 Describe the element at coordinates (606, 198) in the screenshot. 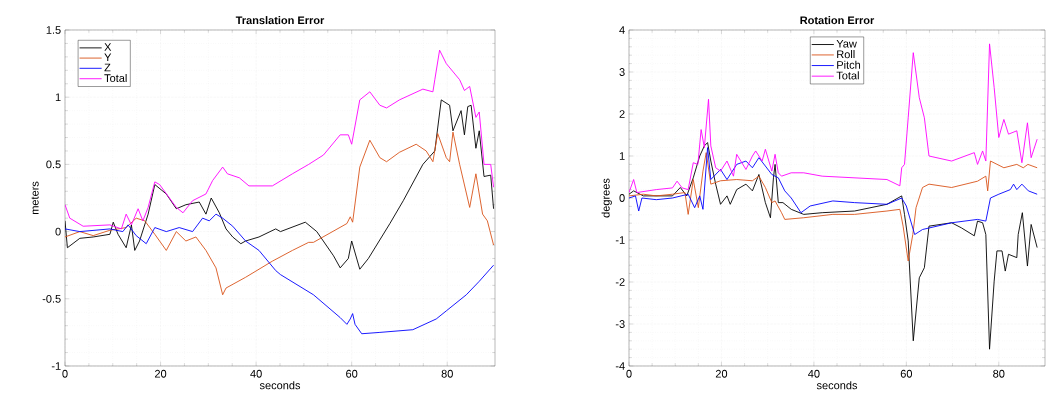

I see `y-axis-title: degrees` at that location.